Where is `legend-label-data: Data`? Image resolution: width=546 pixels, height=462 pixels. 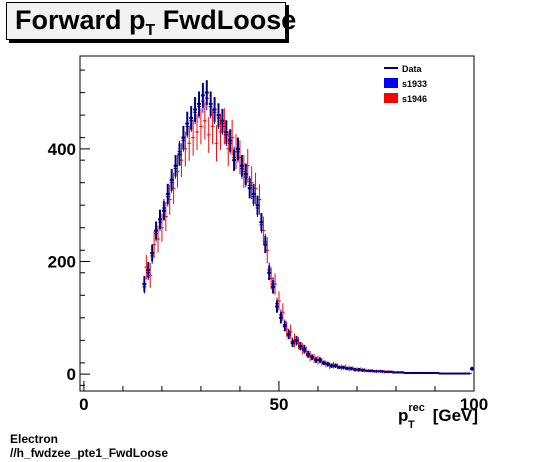
legend-label-data: Data is located at coordinates (412, 69).